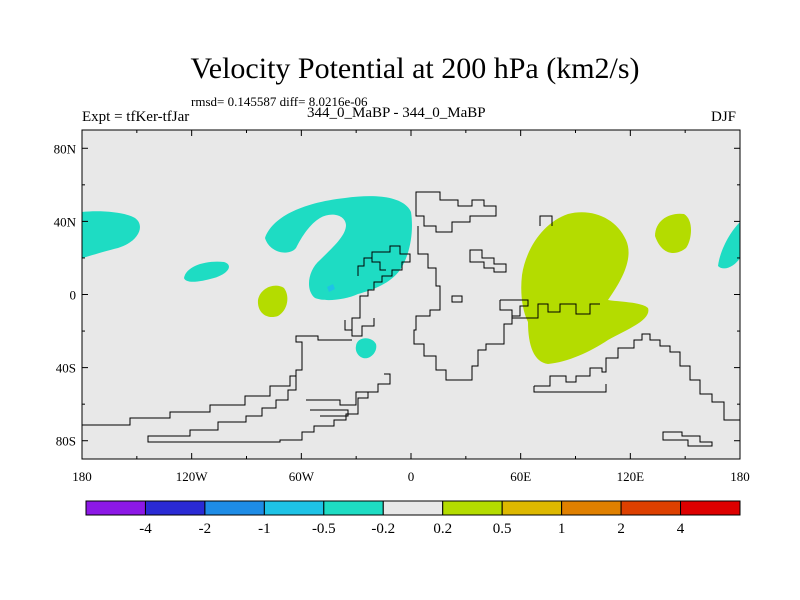 The image size is (800, 600). Describe the element at coordinates (681, 529) in the screenshot. I see `colorbar-label: 4` at that location.